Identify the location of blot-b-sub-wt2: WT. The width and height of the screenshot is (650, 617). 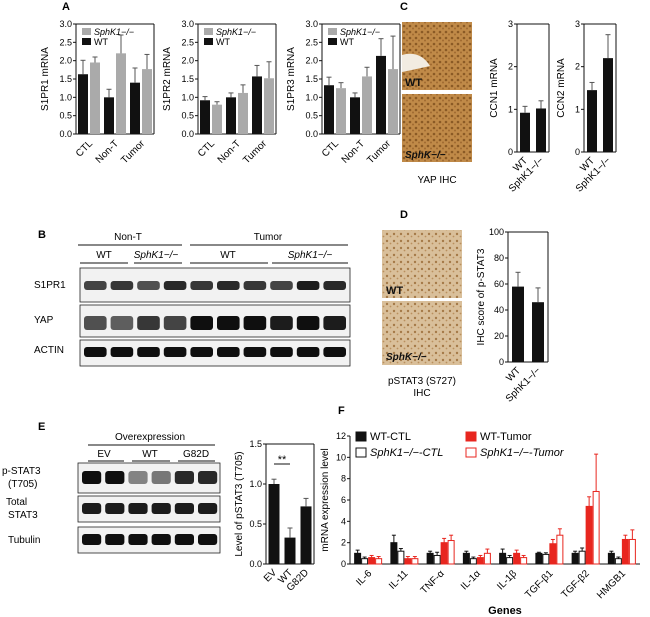
(228, 255).